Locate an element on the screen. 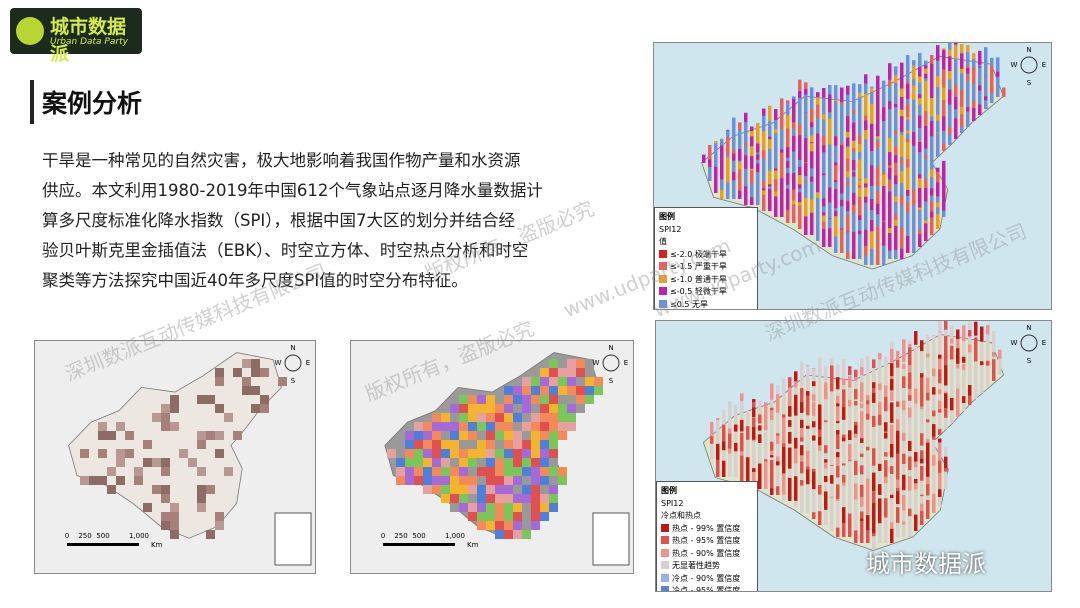 The image size is (1080, 608). paragraph-line: 供应。本文利用1980-2019年中国612个气象站点逐月降水量数据计 is located at coordinates (292, 190).